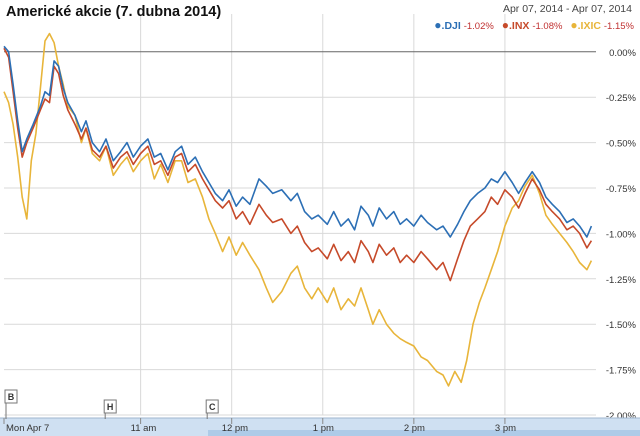 The height and width of the screenshot is (436, 640). What do you see at coordinates (621, 371) in the screenshot?
I see `y-tick-label: -1.75%` at bounding box center [621, 371].